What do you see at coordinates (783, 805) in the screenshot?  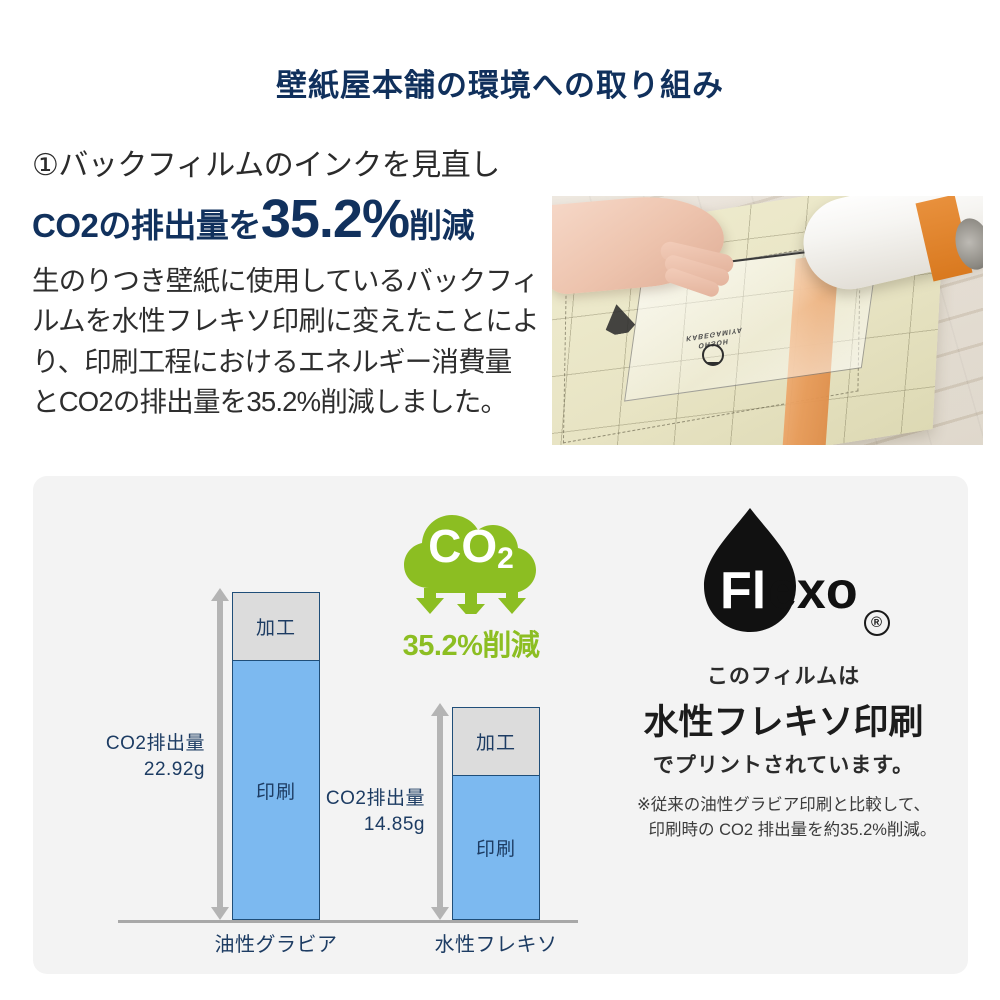 I see `footnote-line-1: ※従来の油性グラビア印刷と比較して、` at bounding box center [783, 805].